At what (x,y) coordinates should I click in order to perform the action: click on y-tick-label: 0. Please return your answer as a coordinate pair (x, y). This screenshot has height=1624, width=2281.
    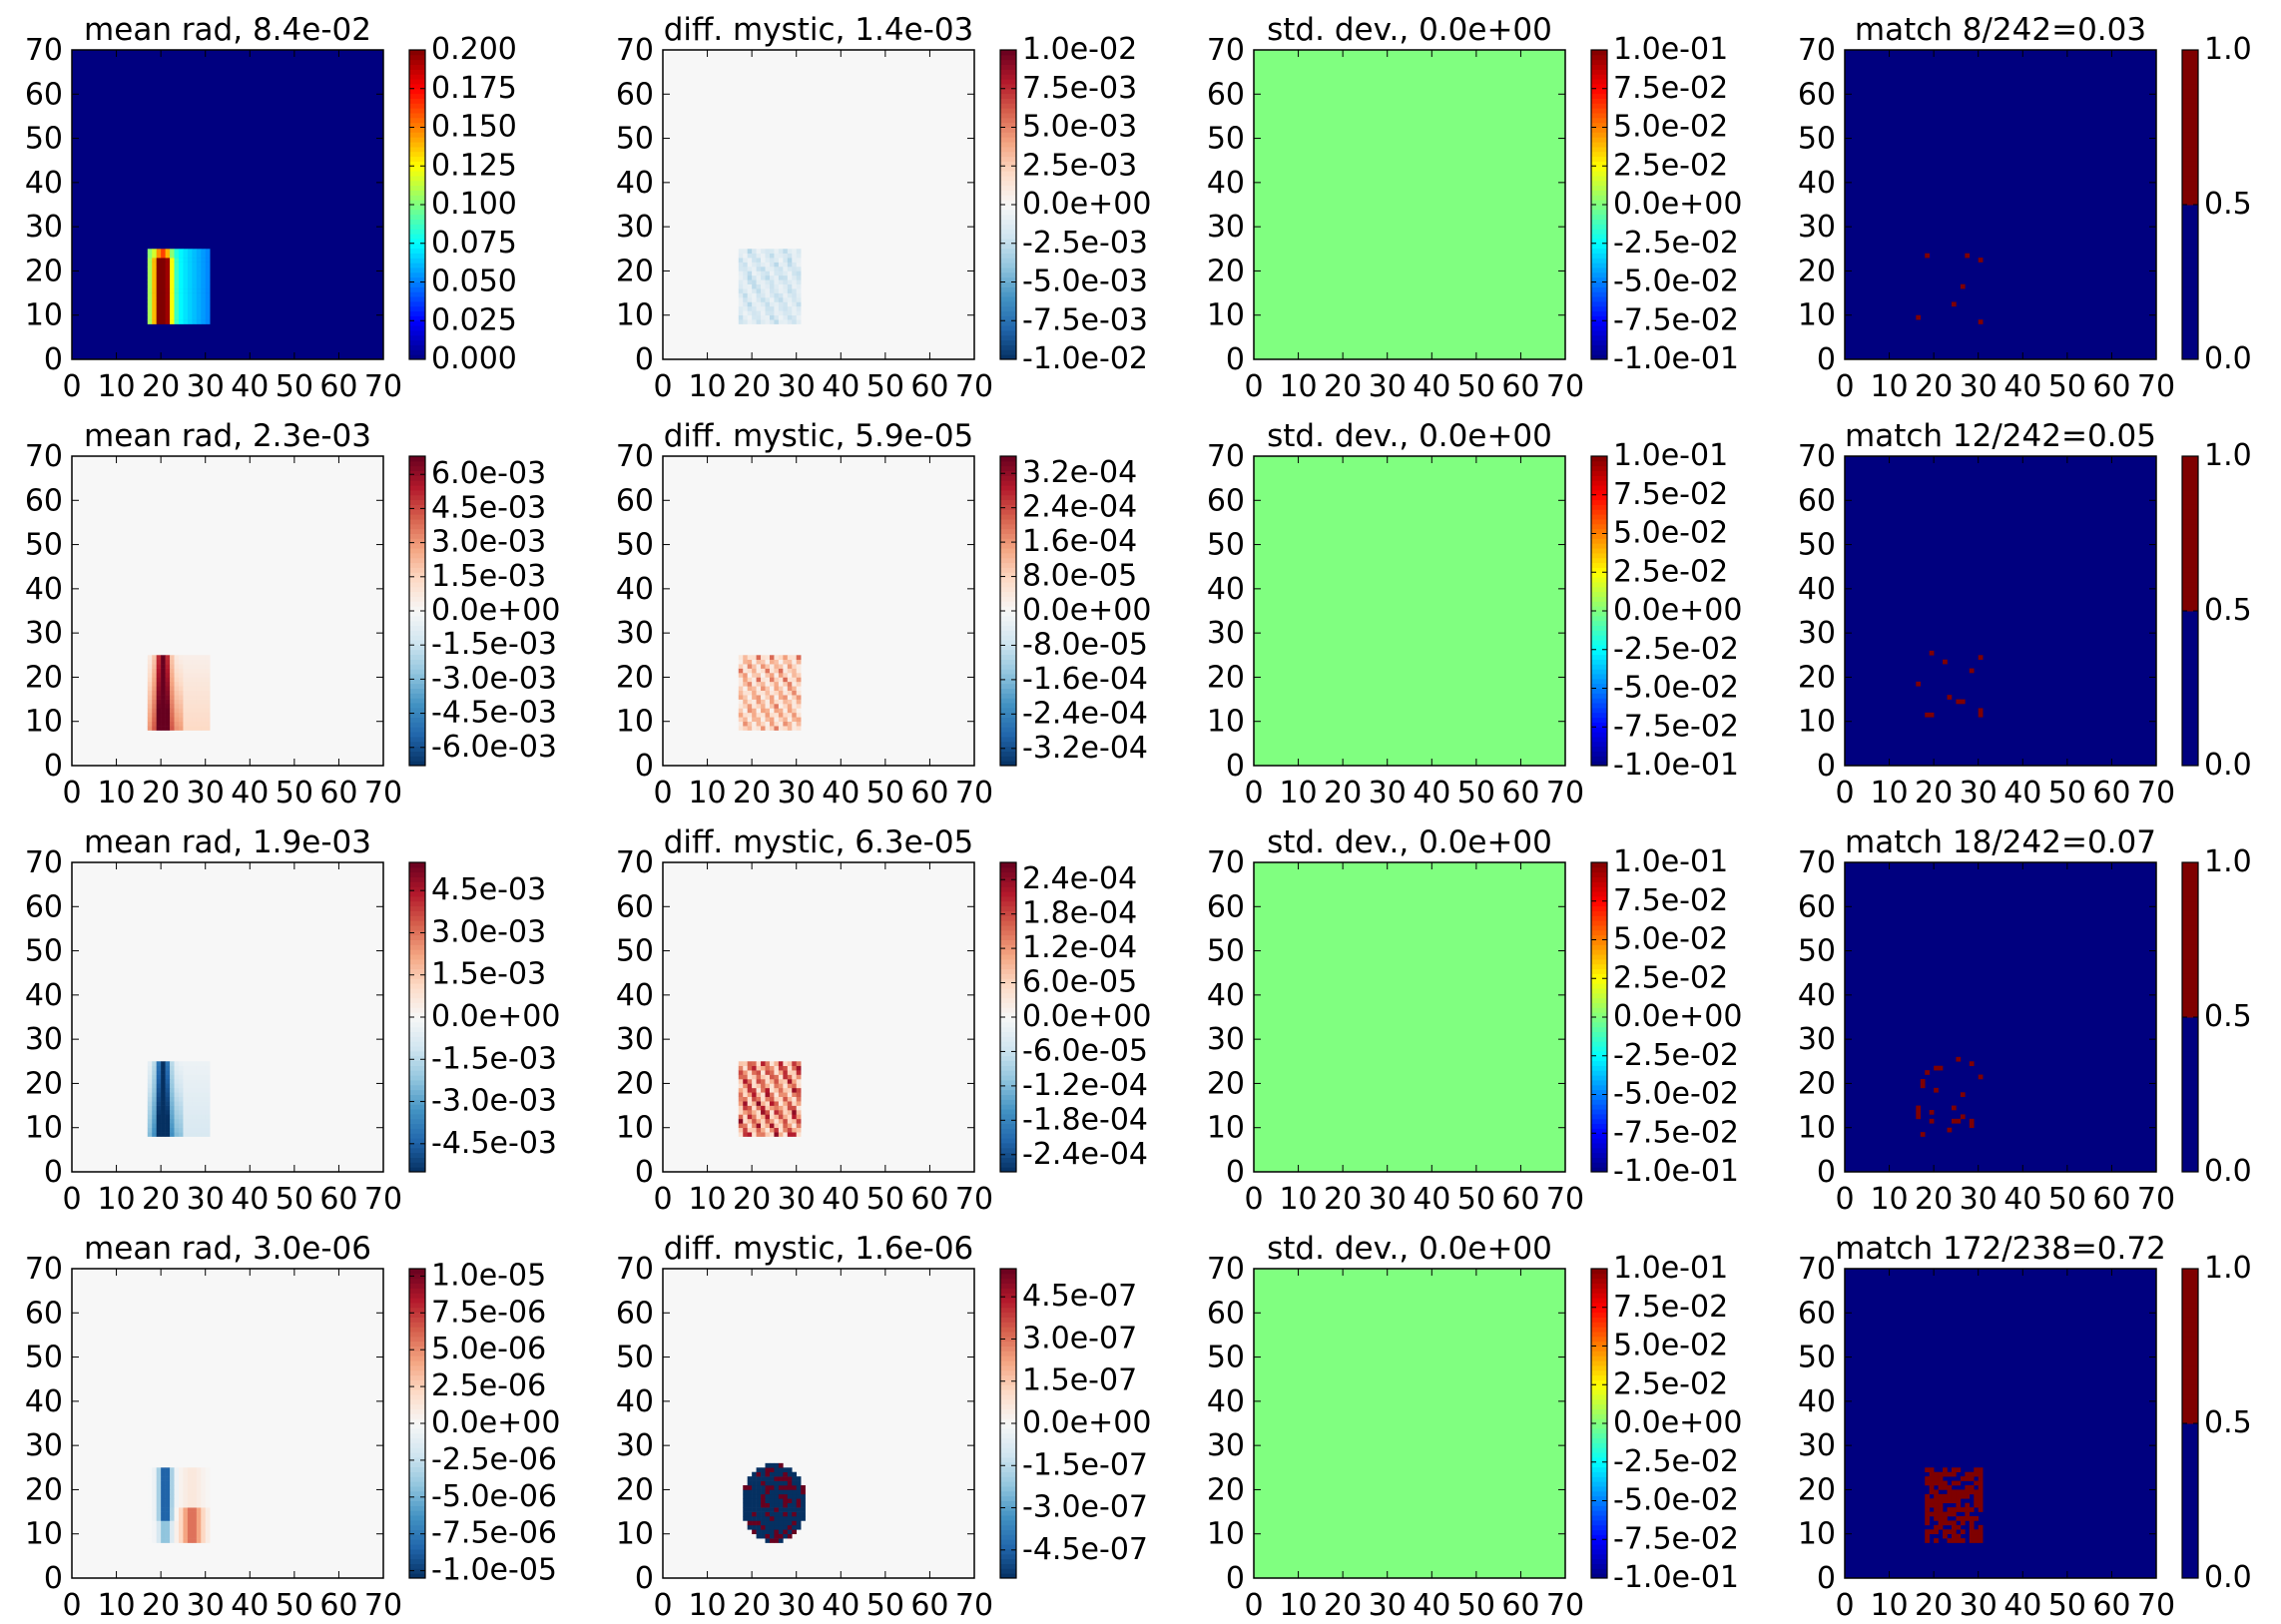
    Looking at the image, I should click on (644, 1172).